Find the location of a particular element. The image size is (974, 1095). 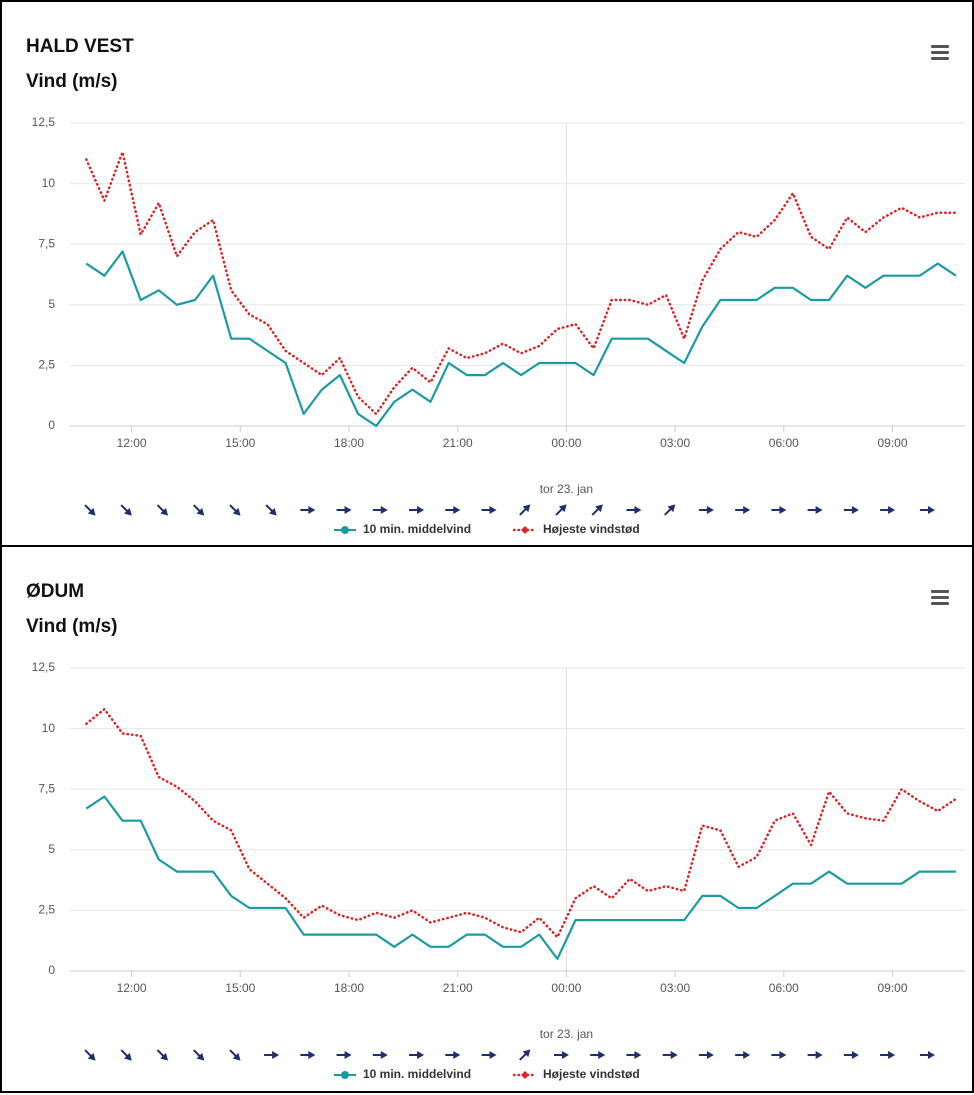

y-tick-label: 10 is located at coordinates (49, 728).